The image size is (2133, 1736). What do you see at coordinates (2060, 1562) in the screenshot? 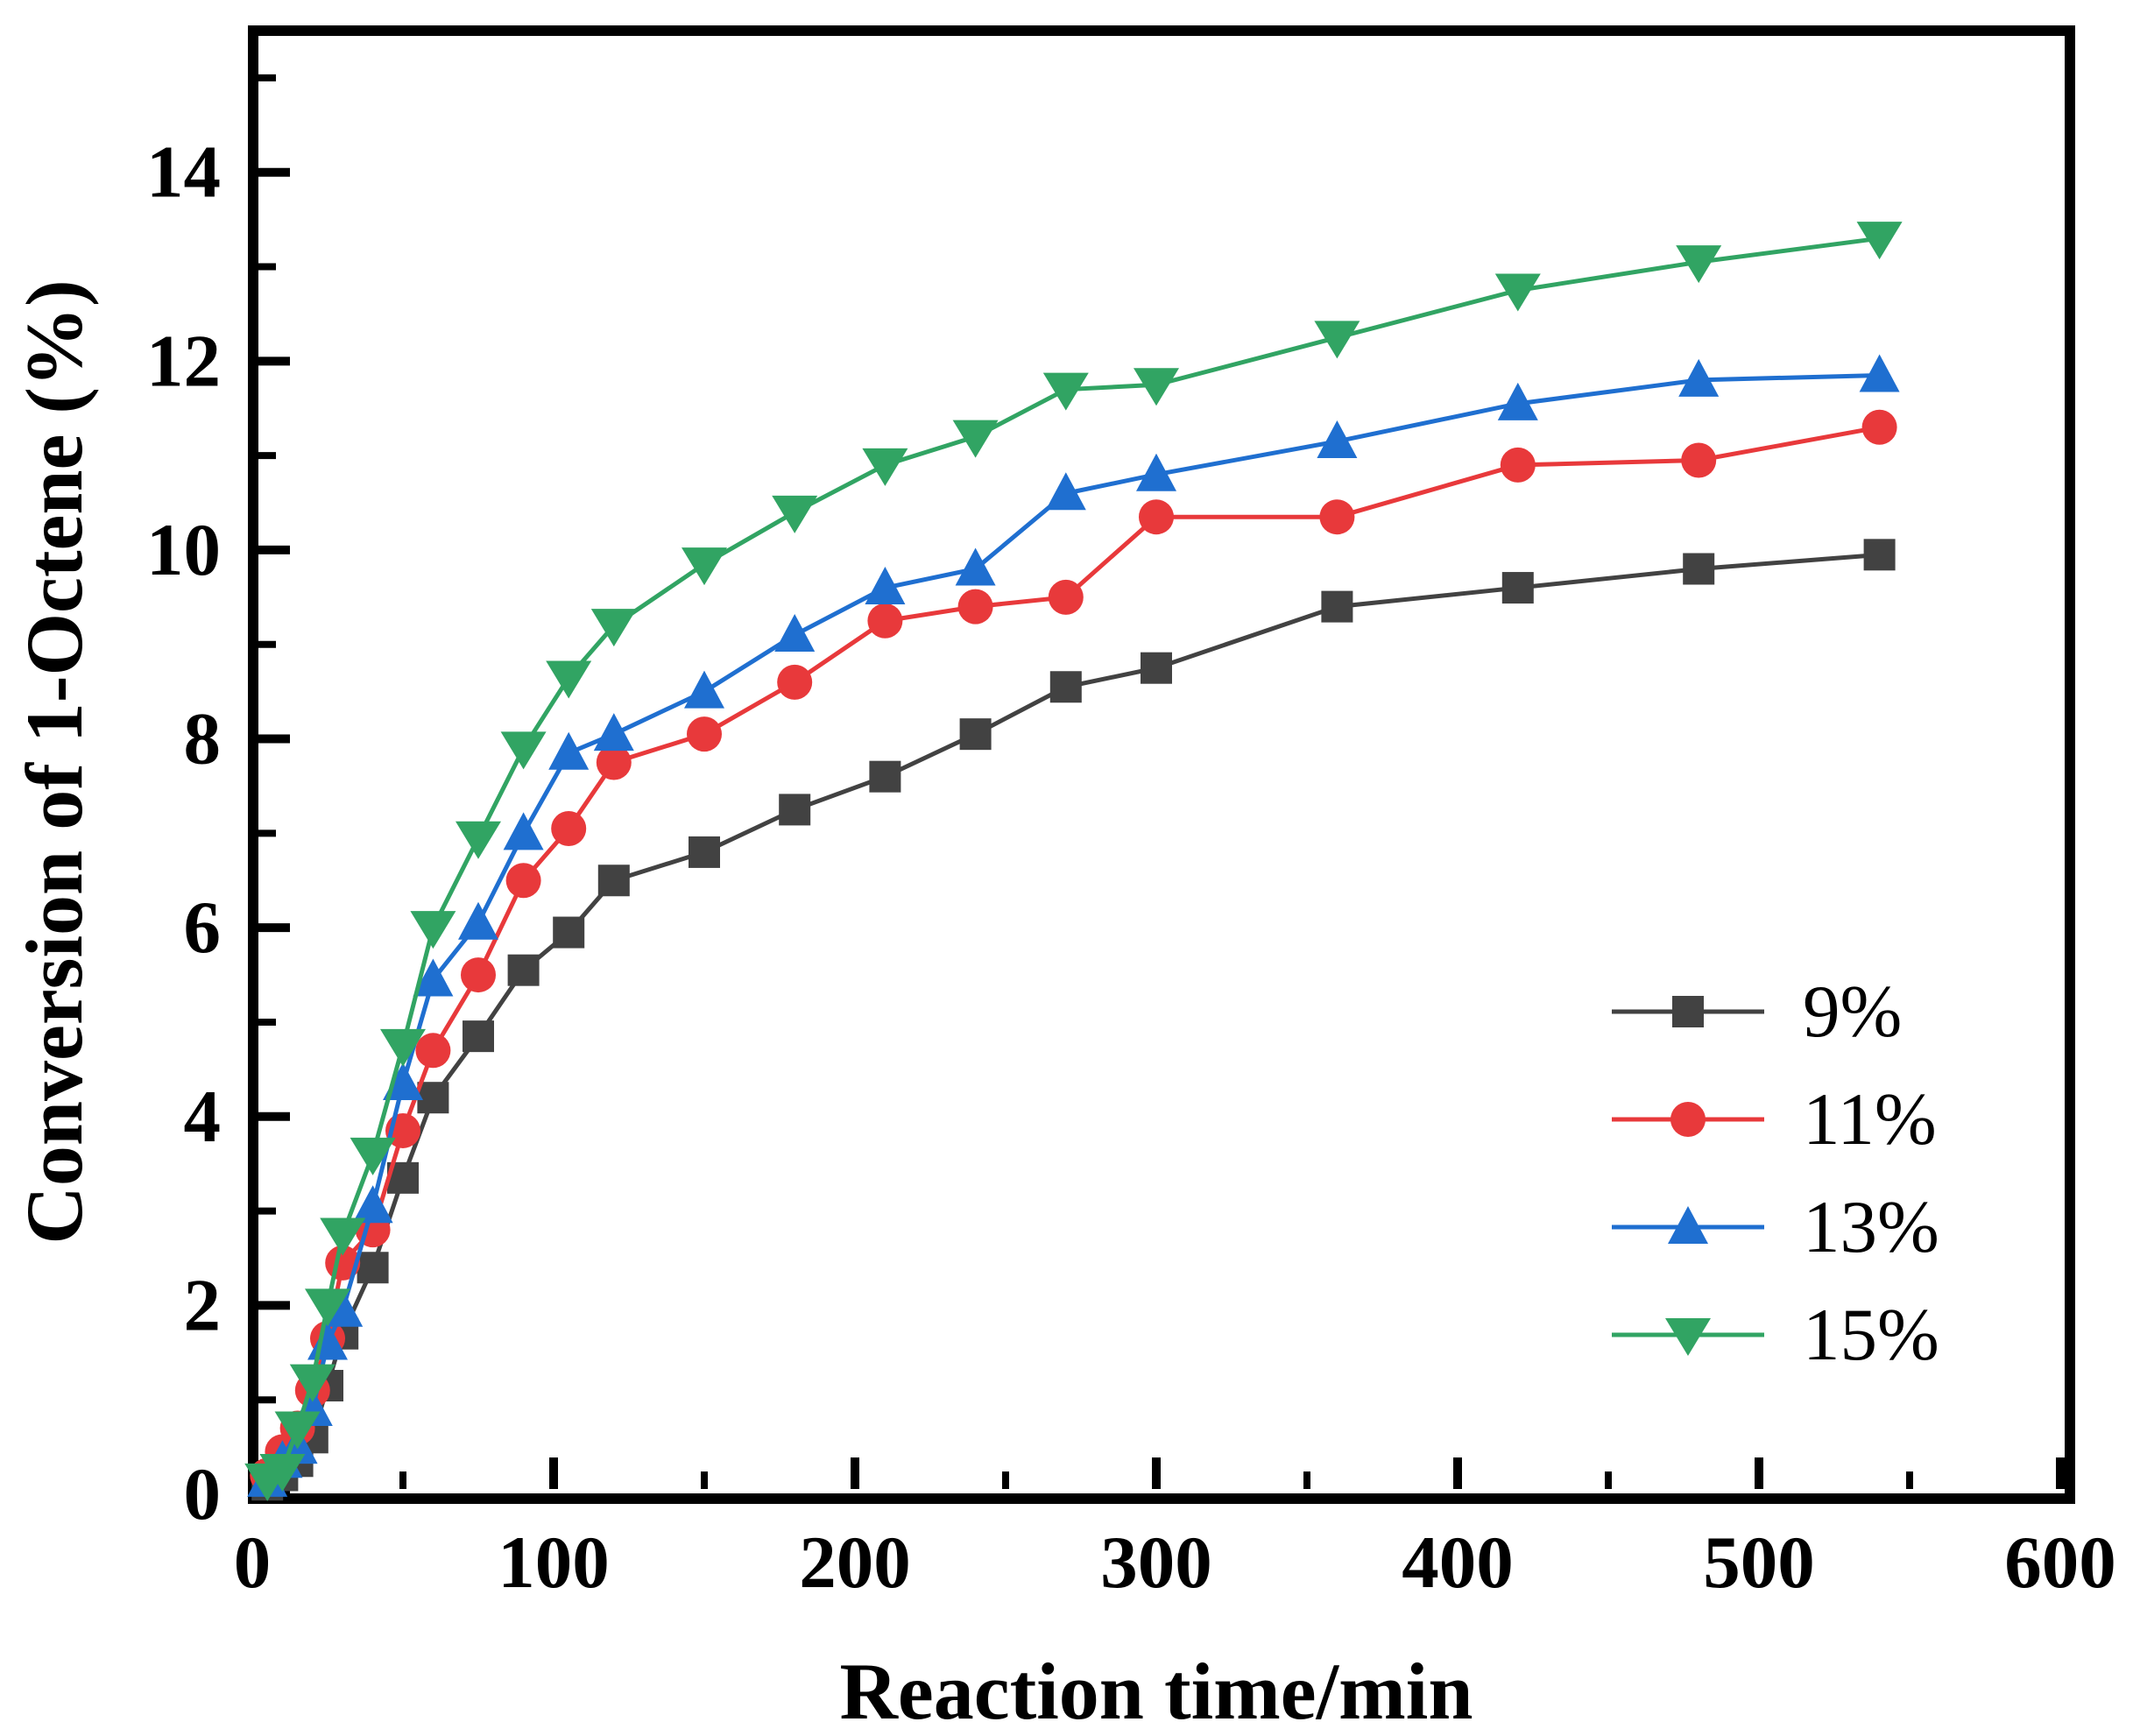
I see `x-tick-label: 600` at bounding box center [2060, 1562].